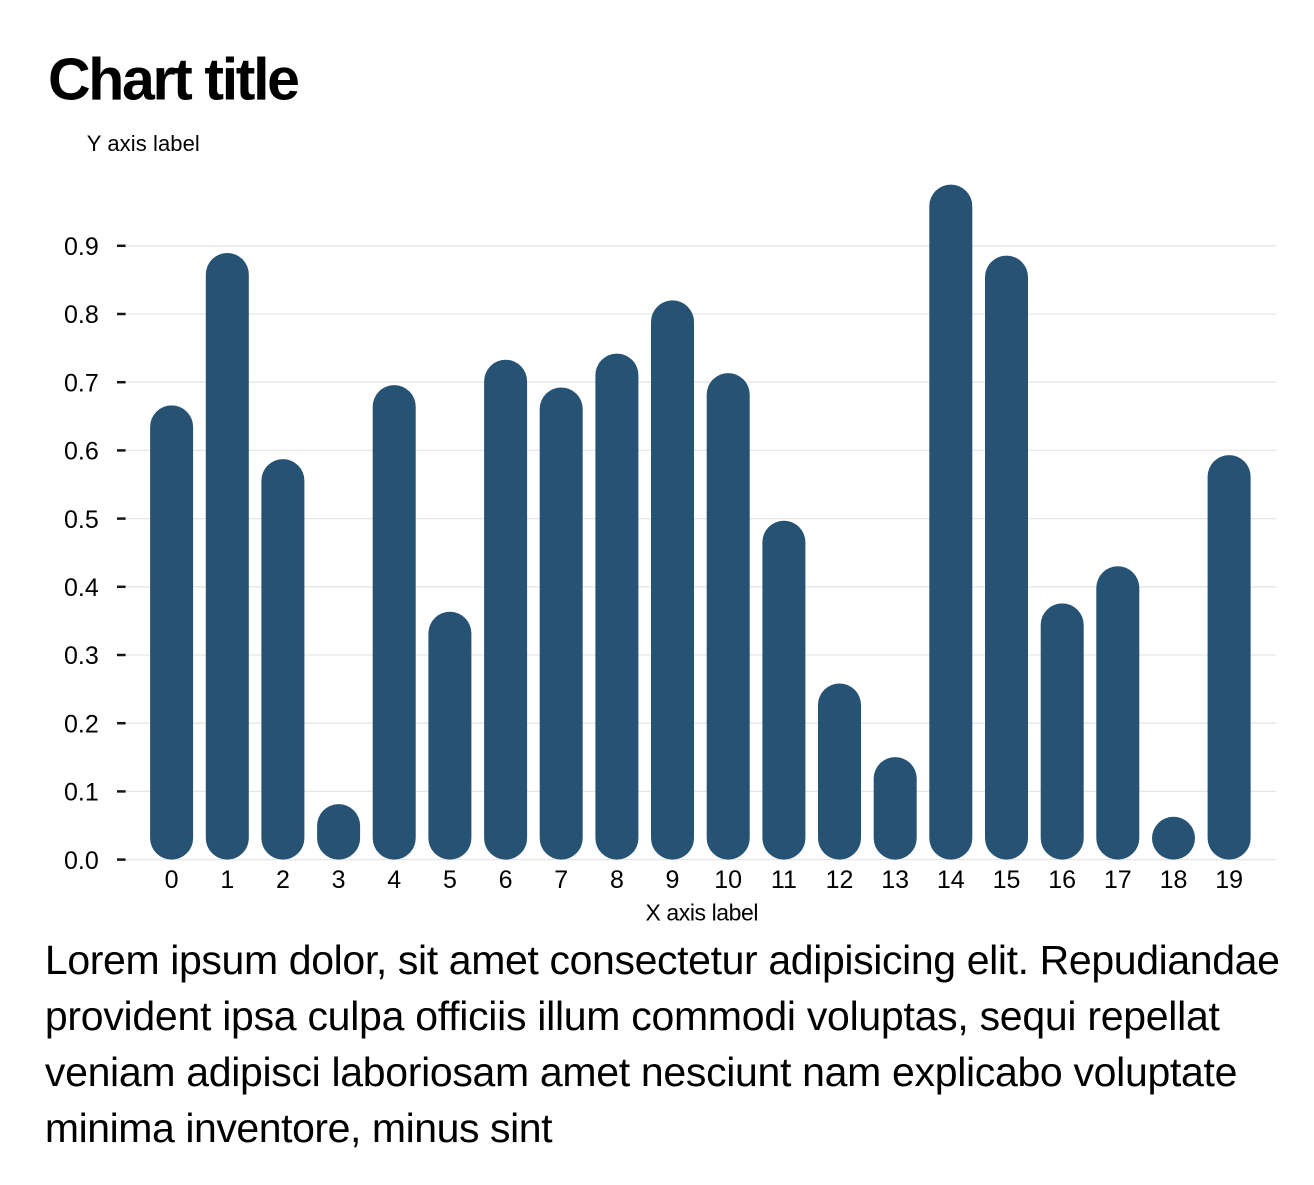 Image resolution: width=1314 pixels, height=1185 pixels. I want to click on svg-text: 0.5, so click(81, 520).